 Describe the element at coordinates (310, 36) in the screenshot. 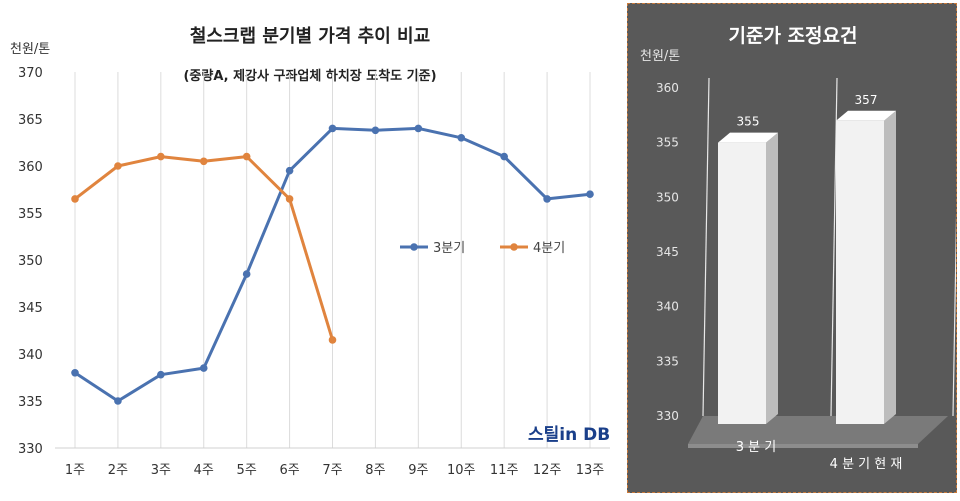

I see `chart-title: 철스크랩 분기별 가격 추이 비교` at that location.